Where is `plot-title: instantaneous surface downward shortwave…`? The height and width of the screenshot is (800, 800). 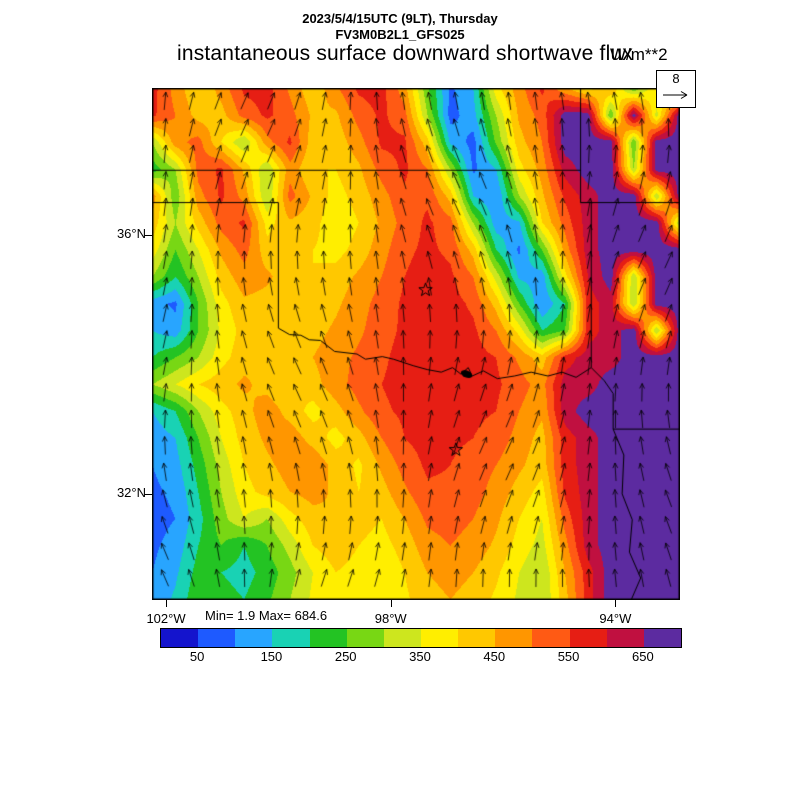
plot-title: instantaneous surface downward shortwave… is located at coordinates (405, 53).